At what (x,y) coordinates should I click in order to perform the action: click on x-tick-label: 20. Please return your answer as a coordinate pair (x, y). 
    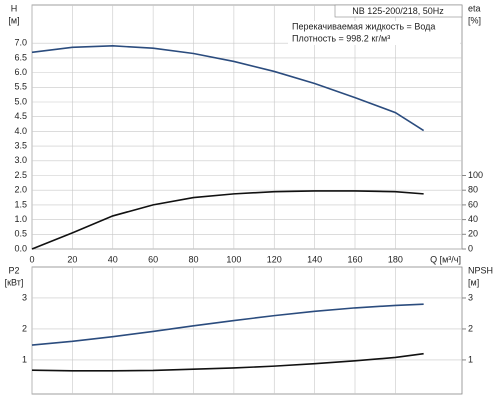
    Looking at the image, I should click on (72, 259).